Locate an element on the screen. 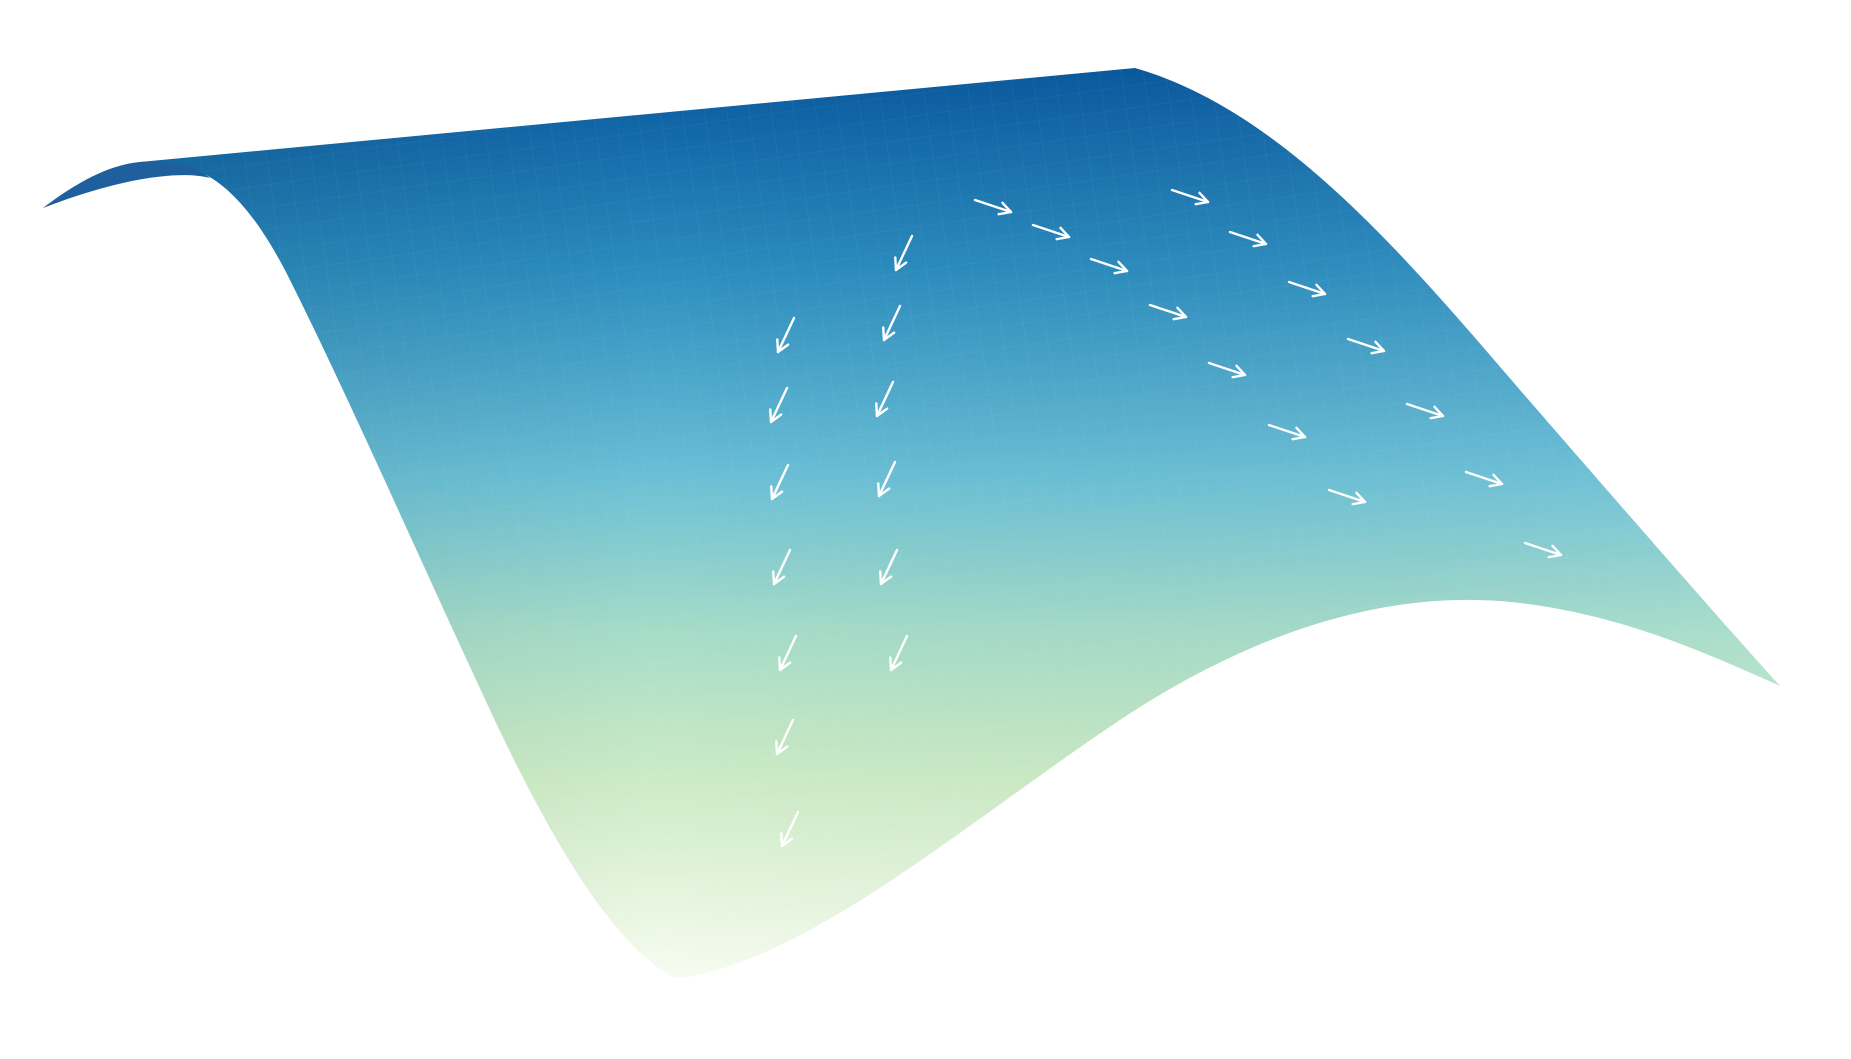  column-2-arrows is located at coordinates (894, 453).